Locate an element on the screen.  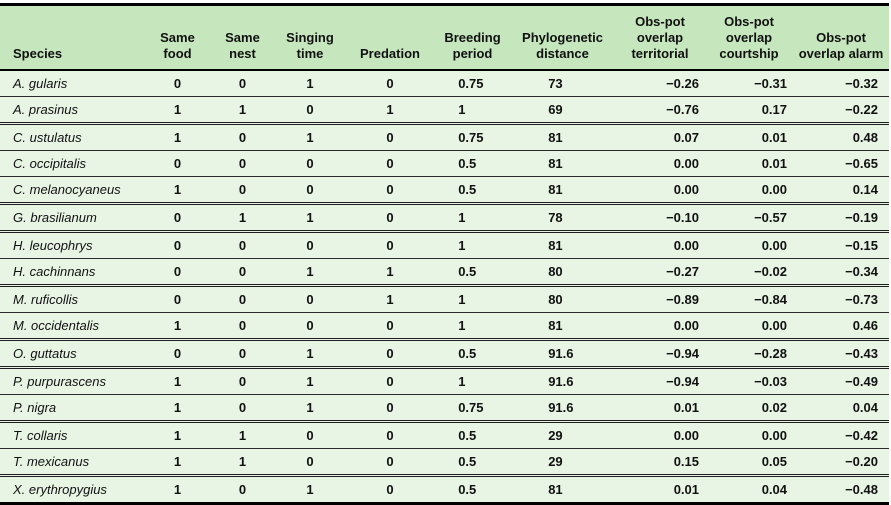
cell-obs-pot-overlap-territorial: 0.07 is located at coordinates (660, 137).